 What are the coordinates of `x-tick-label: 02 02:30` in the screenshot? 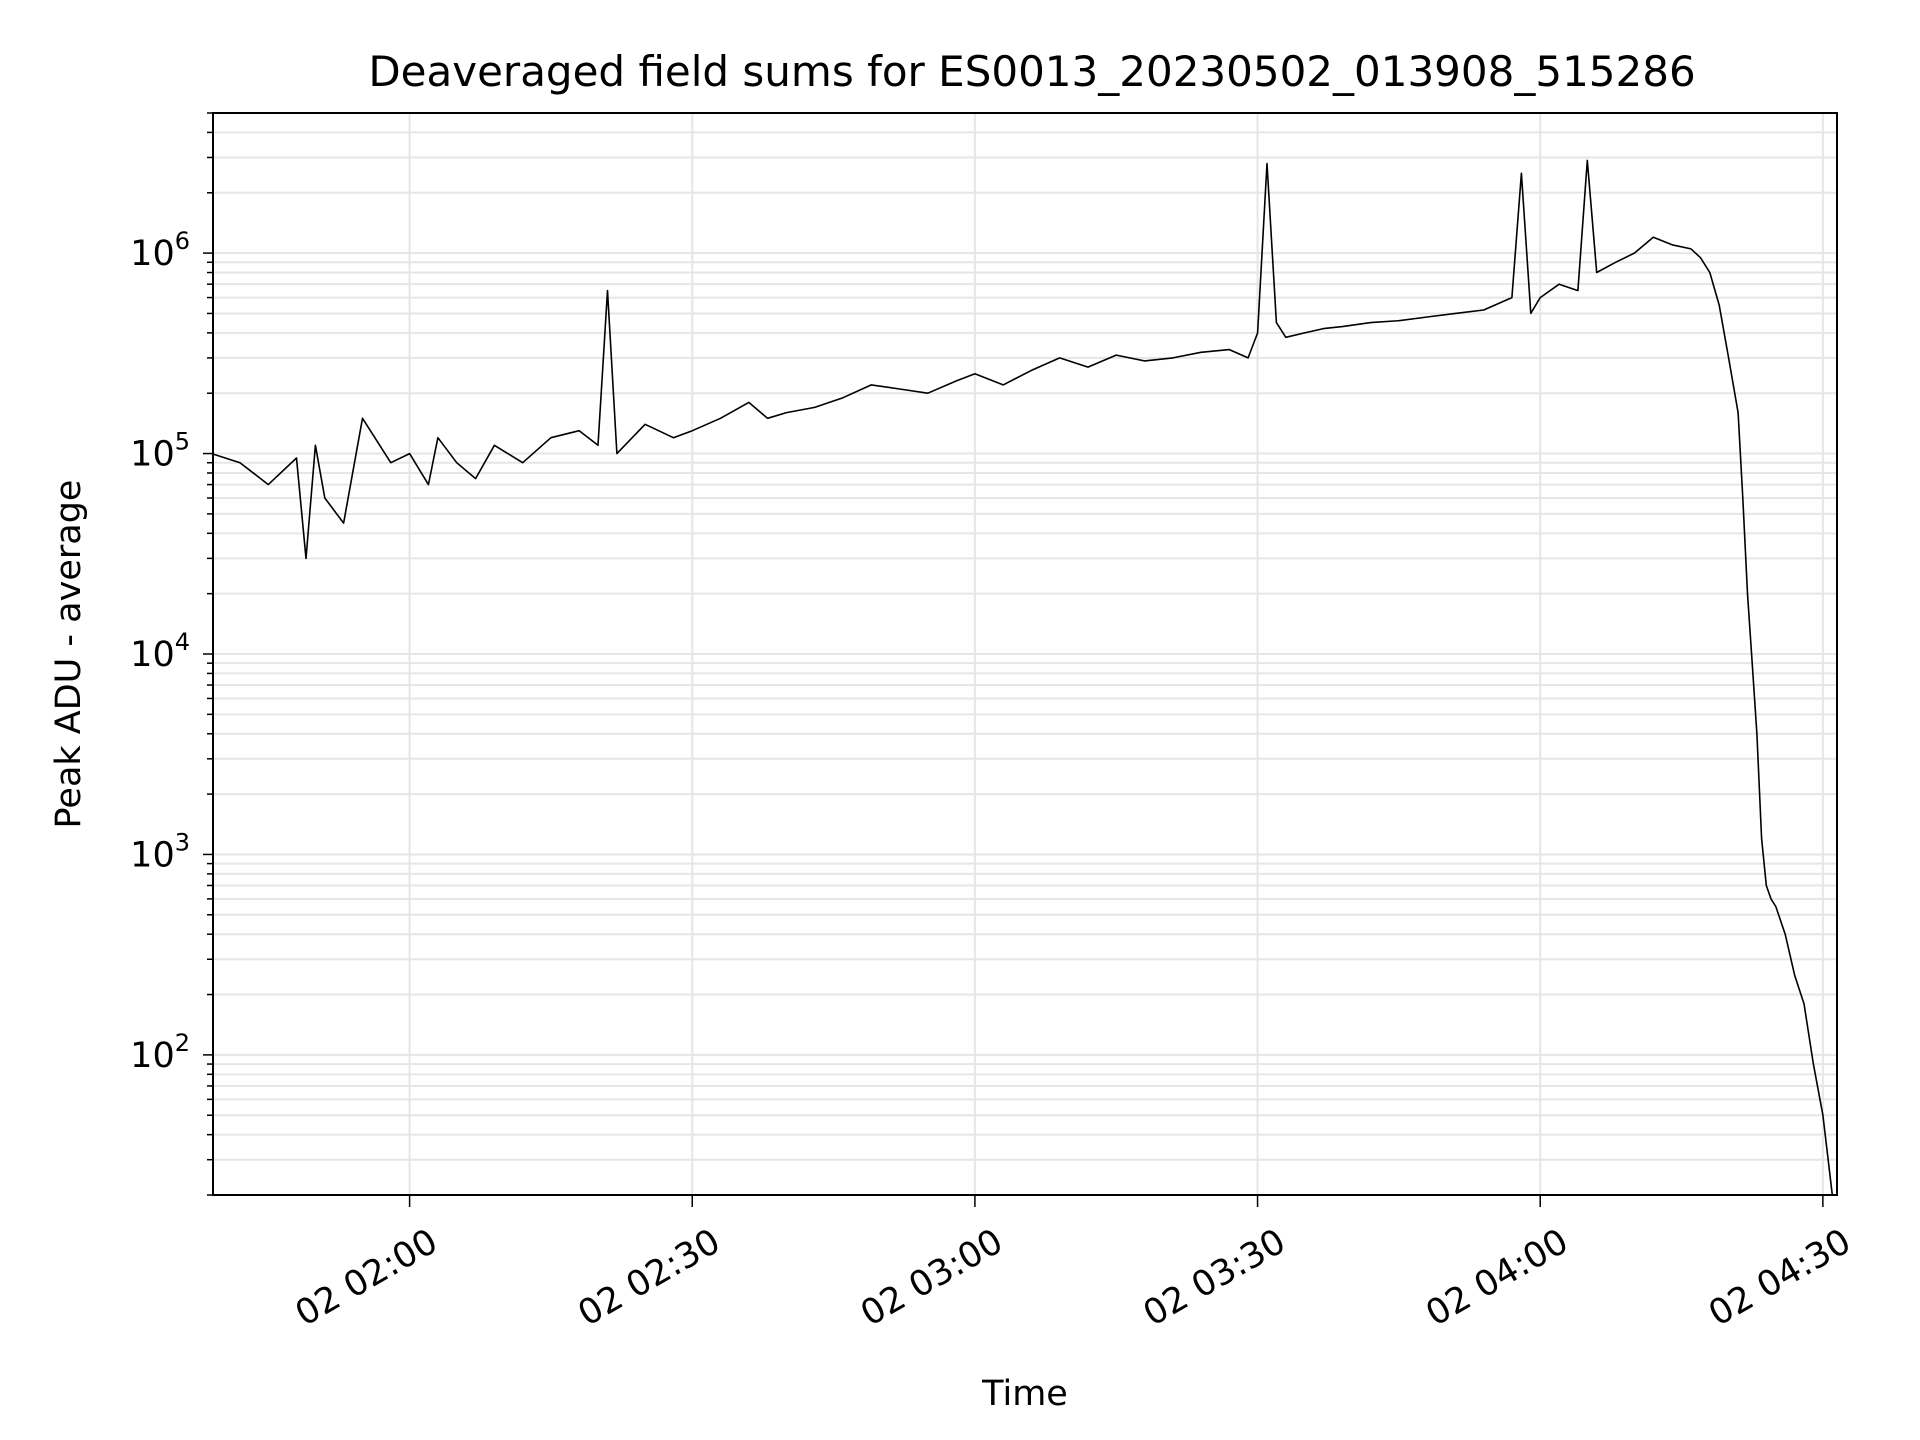 It's located at (650, 1278).